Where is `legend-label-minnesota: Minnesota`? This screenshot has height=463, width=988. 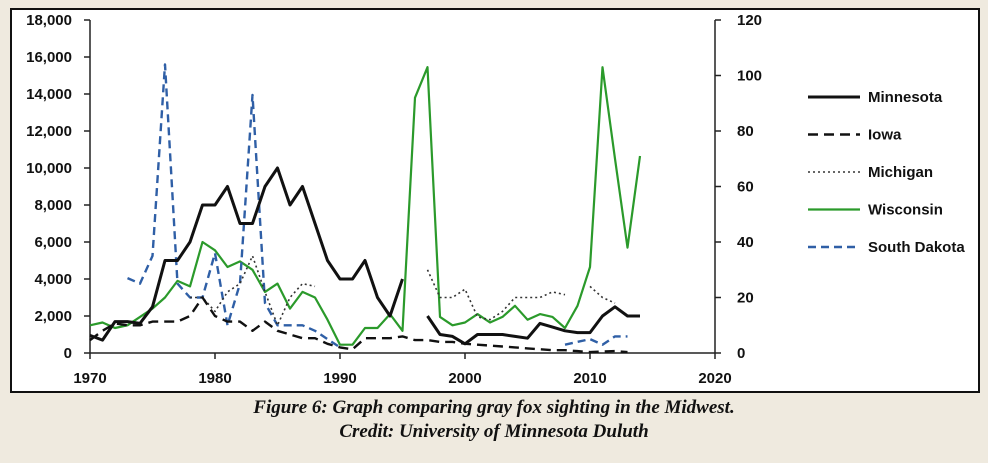
legend-label-minnesota: Minnesota is located at coordinates (905, 97).